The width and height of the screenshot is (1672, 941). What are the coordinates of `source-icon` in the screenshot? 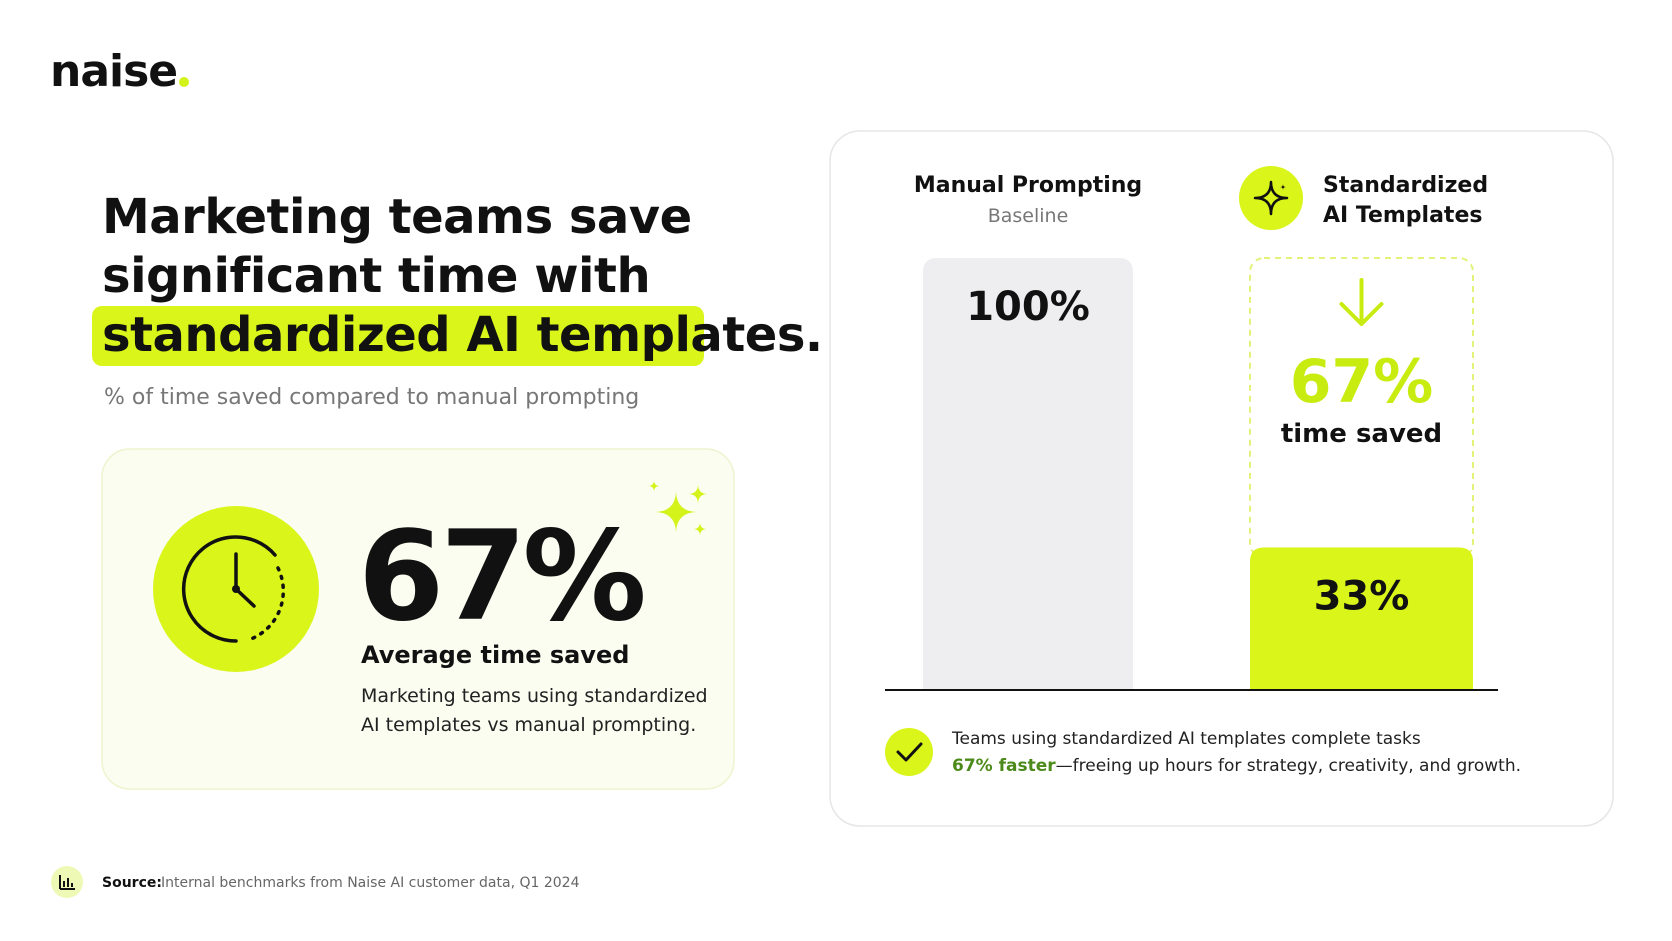 It's located at (67, 882).